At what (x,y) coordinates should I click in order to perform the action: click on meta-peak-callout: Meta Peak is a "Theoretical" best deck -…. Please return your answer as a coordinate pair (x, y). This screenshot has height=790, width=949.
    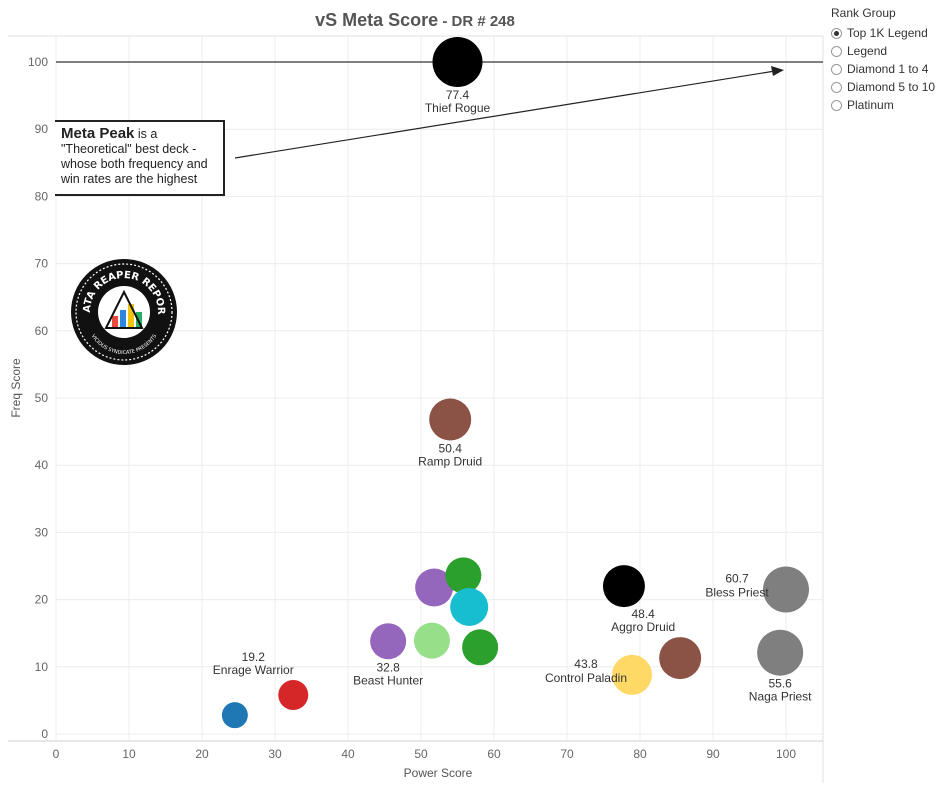
    Looking at the image, I should click on (140, 158).